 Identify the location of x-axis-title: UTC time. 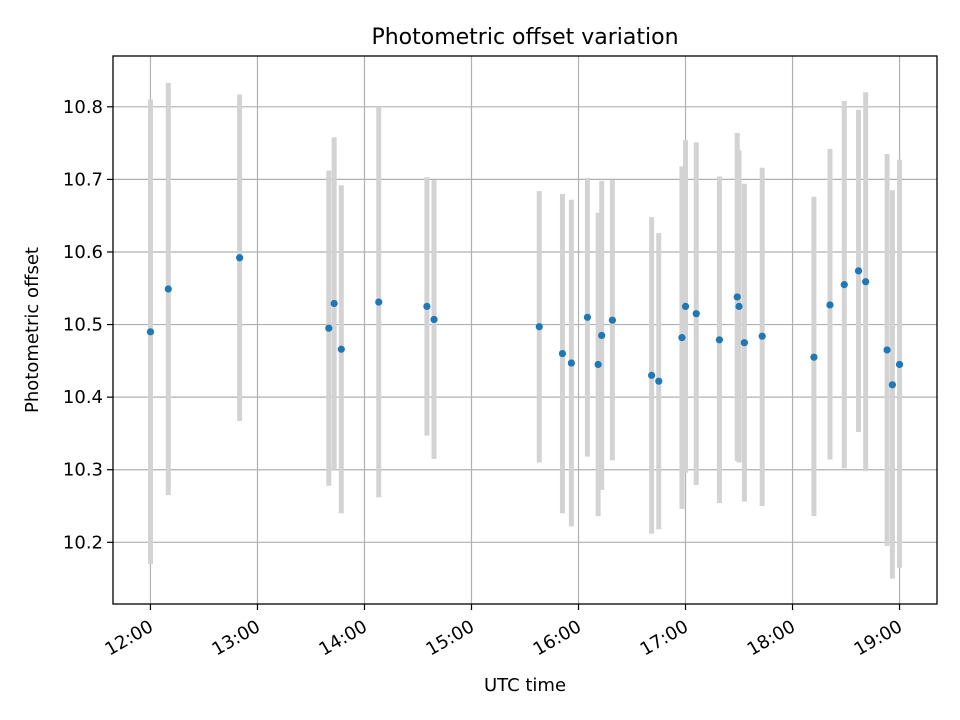
(525, 685).